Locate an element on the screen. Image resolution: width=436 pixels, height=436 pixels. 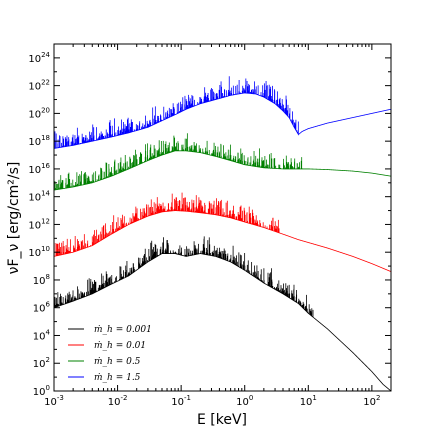
y-tick-label: 10² is located at coordinates (41, 363).